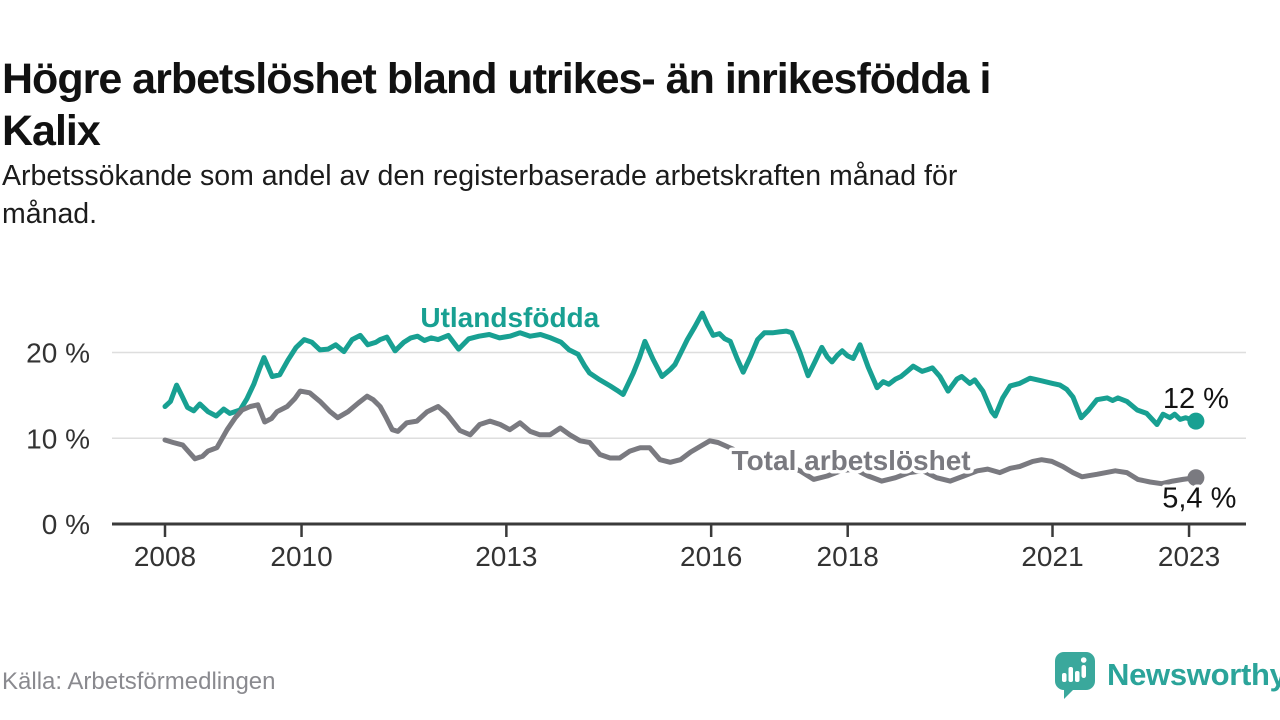 The image size is (1280, 720). What do you see at coordinates (1189, 556) in the screenshot?
I see `x-tick-label: 2023` at bounding box center [1189, 556].